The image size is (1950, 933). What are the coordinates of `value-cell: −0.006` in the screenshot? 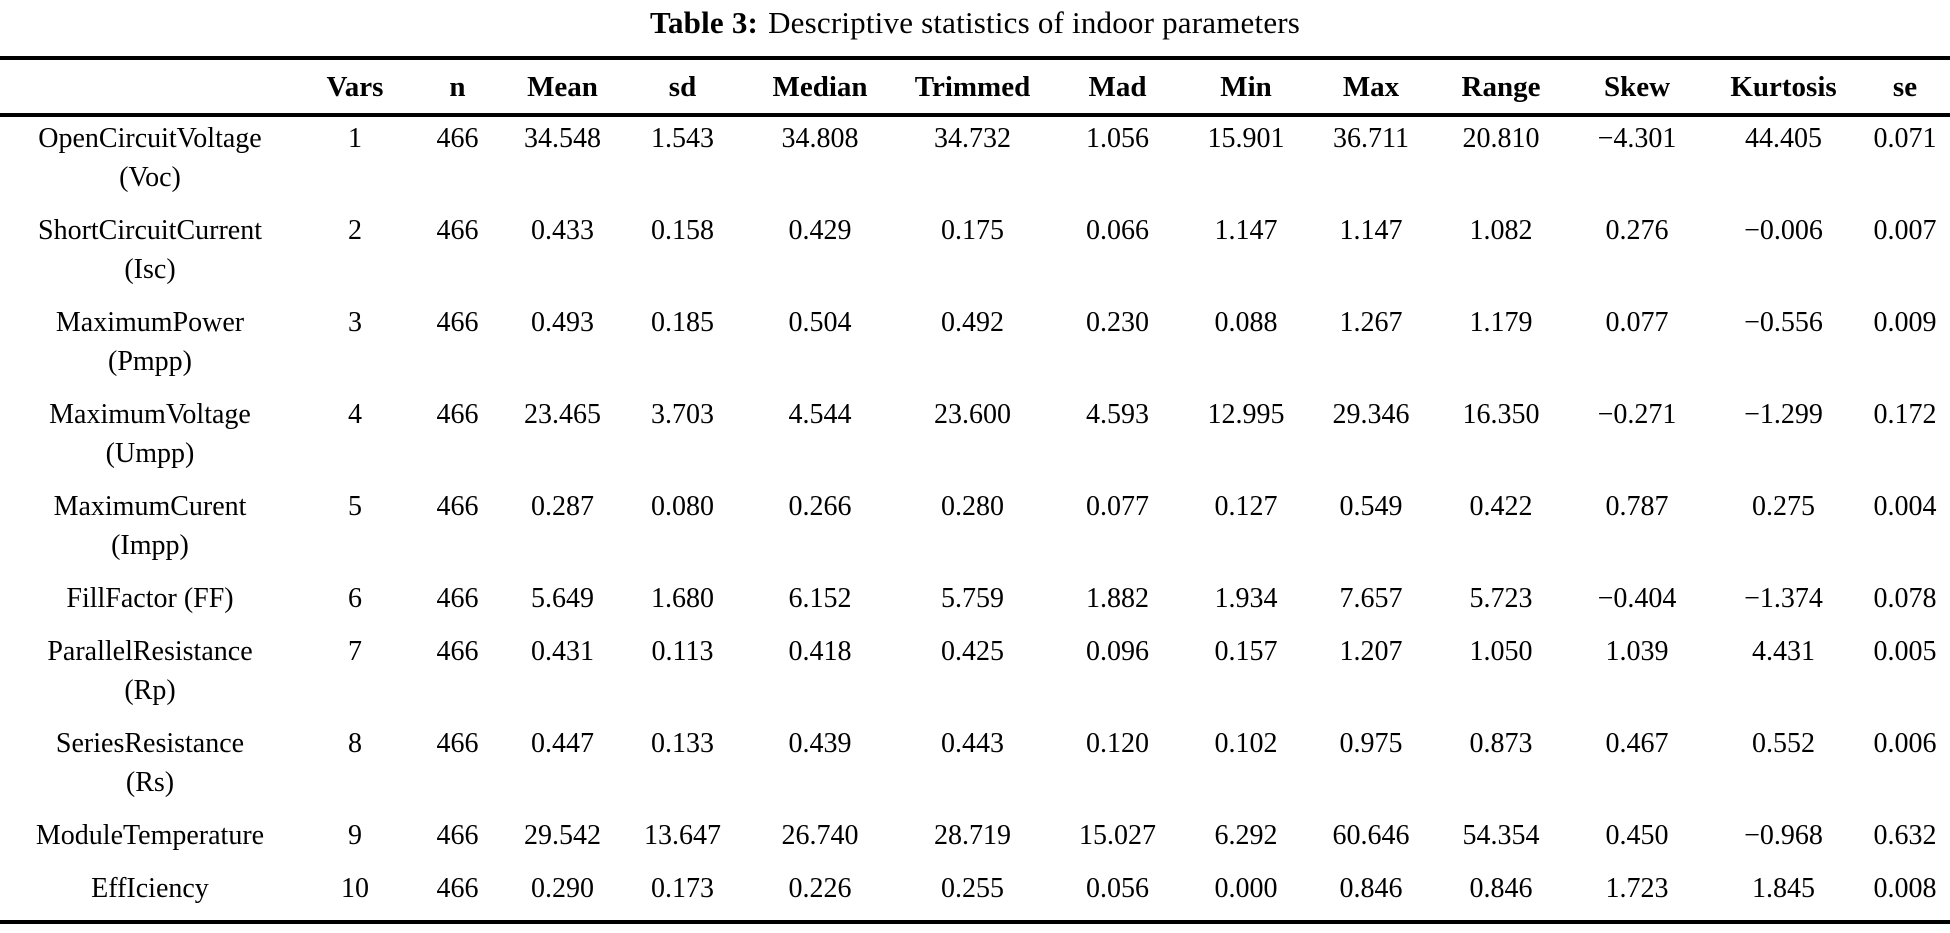 It's located at (1783, 230).